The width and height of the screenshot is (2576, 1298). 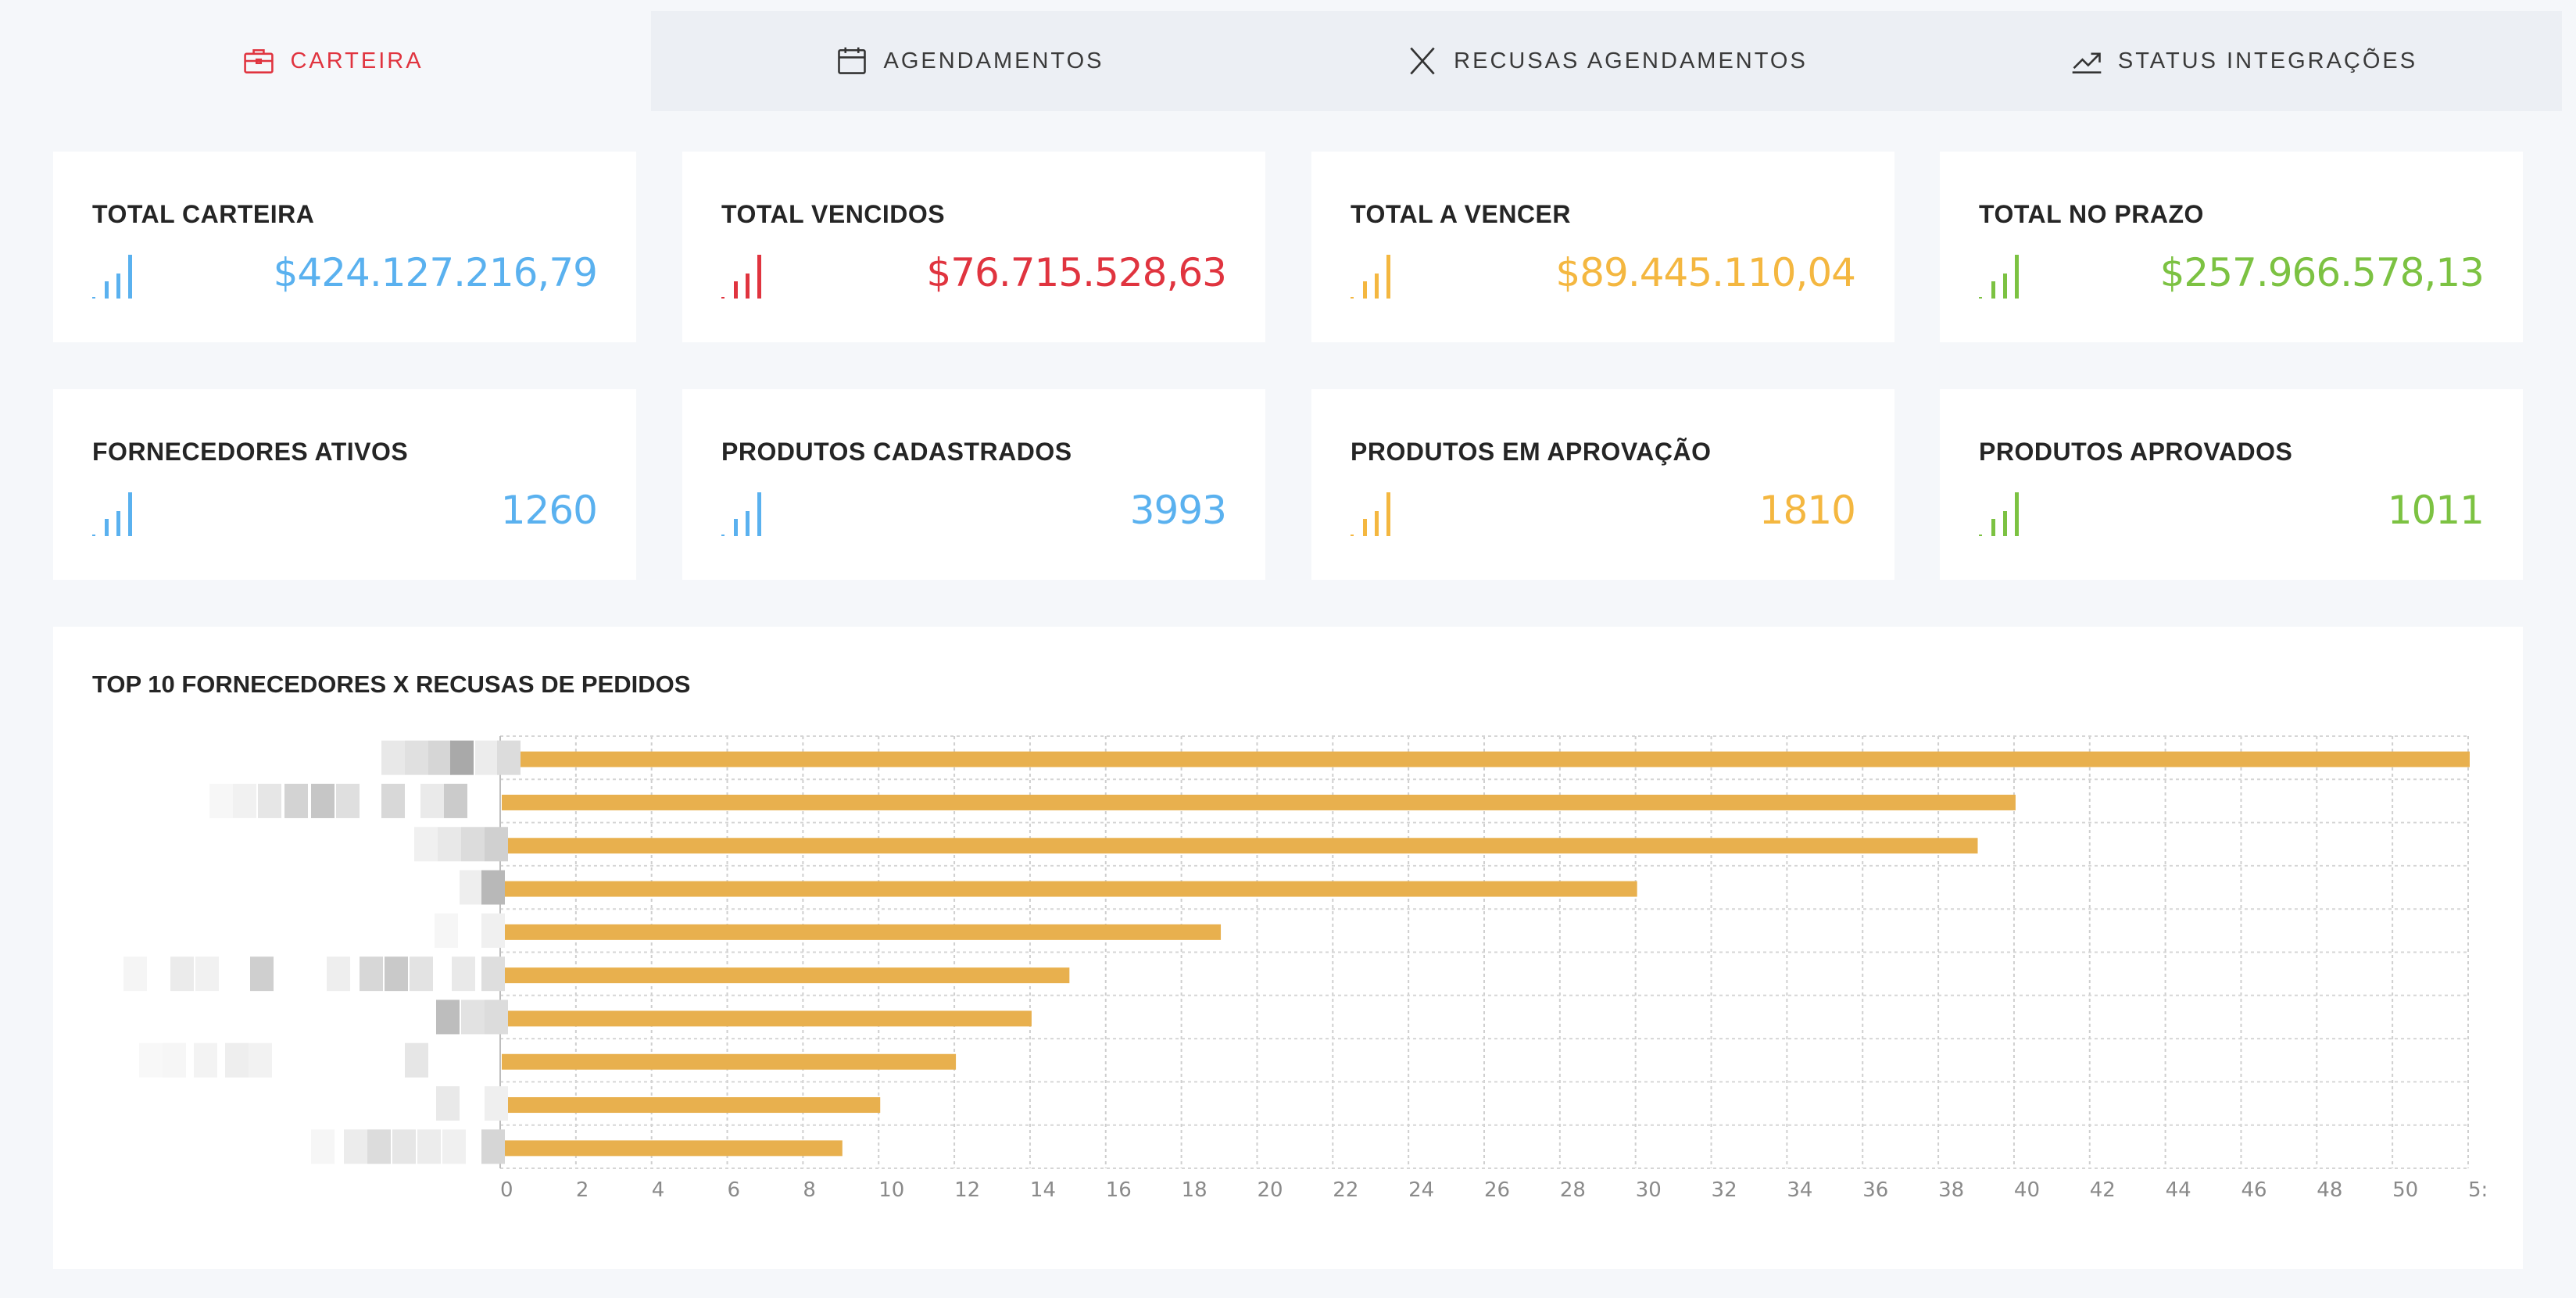 What do you see at coordinates (391, 684) in the screenshot?
I see `chart-title: TOP 10 FORNECEDORES X RECUSAS DE PEDIDOS` at bounding box center [391, 684].